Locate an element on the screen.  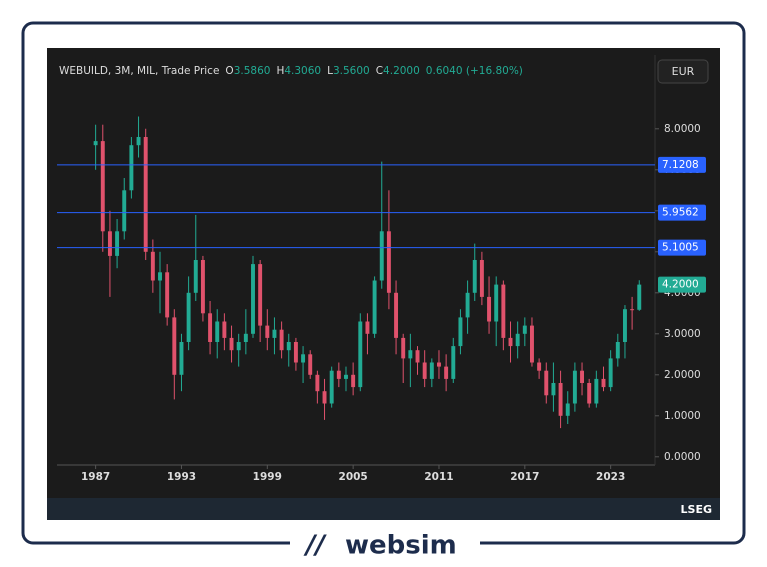
provider: LSEG is located at coordinates (696, 509).